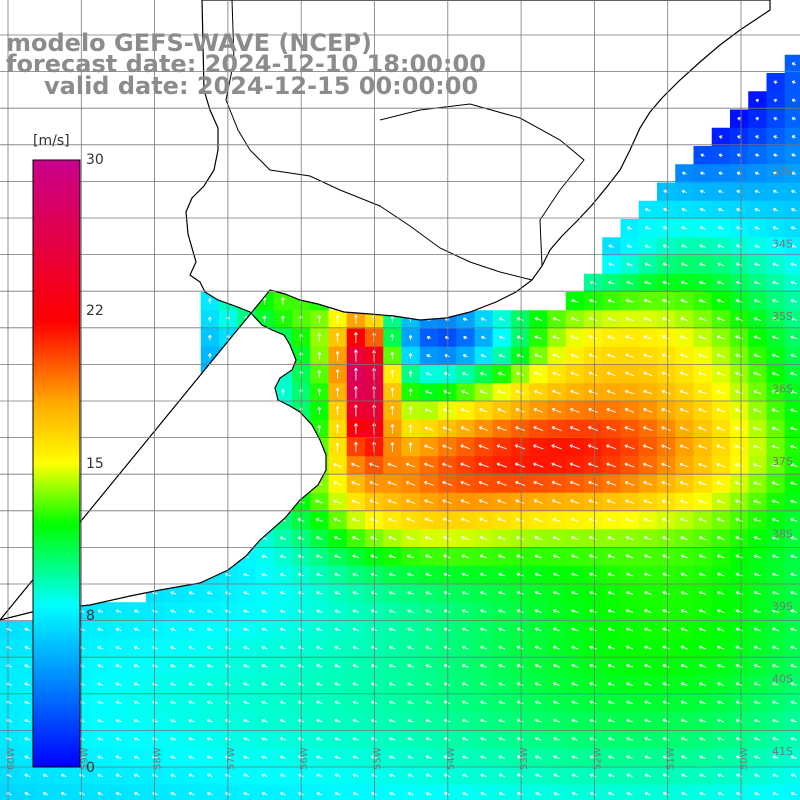 The width and height of the screenshot is (800, 800). I want to click on lat-label: 39S, so click(782, 606).